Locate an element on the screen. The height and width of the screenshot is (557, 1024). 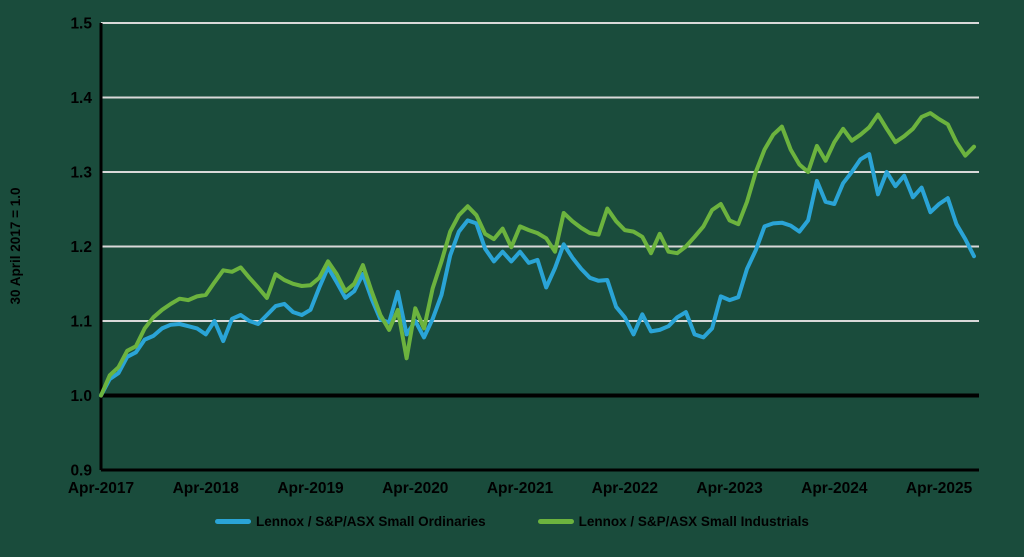
y-tick-label: 1.5 is located at coordinates (81, 24).